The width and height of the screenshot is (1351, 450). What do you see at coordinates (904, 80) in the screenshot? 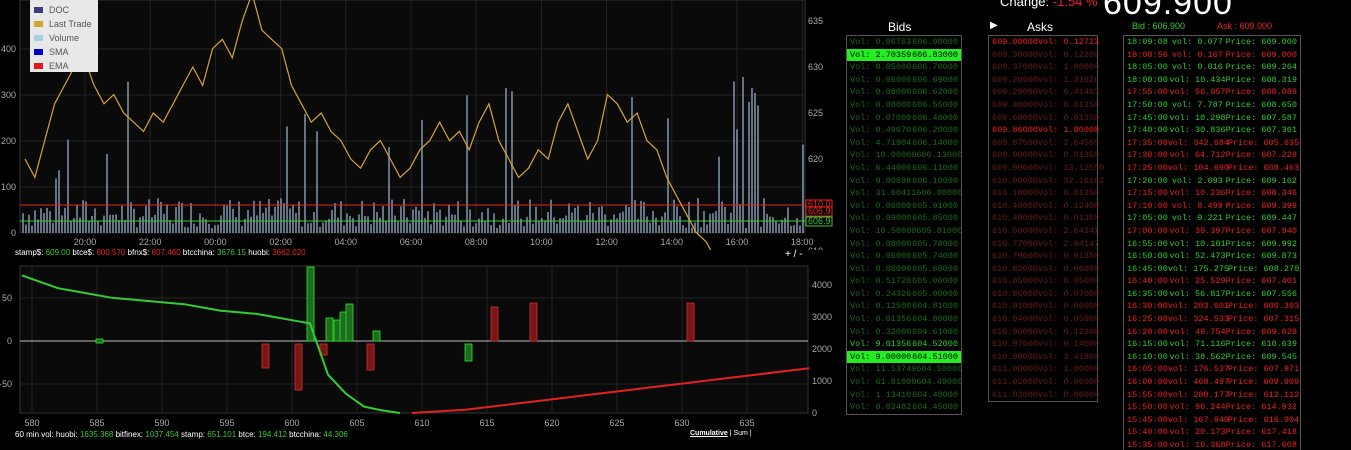
I see `table-row: Vol: 0.06000 606.69000` at bounding box center [904, 80].